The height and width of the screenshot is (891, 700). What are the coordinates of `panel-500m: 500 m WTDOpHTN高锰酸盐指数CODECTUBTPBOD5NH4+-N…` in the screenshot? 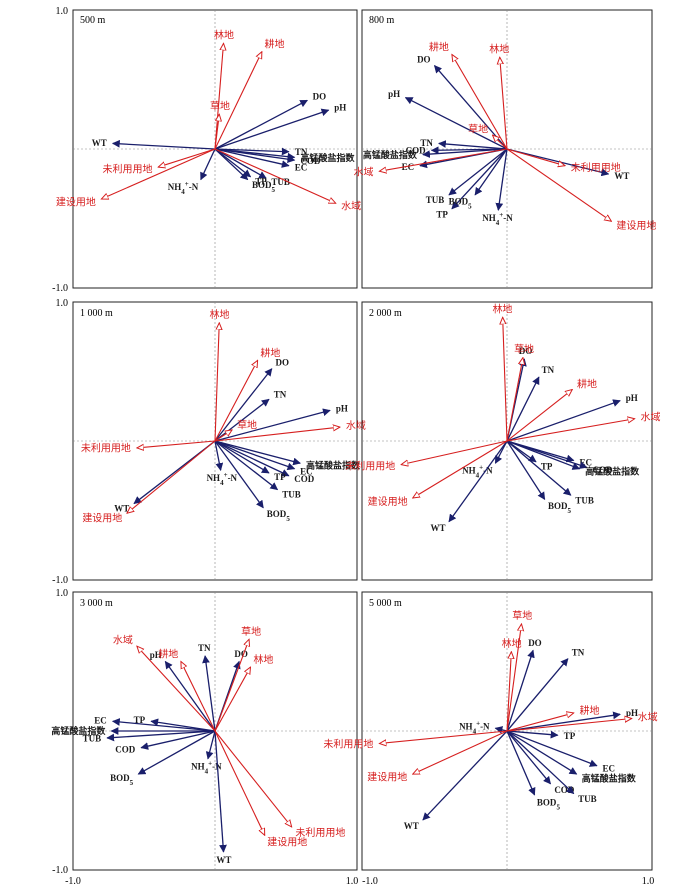 It's located at (208, 149).